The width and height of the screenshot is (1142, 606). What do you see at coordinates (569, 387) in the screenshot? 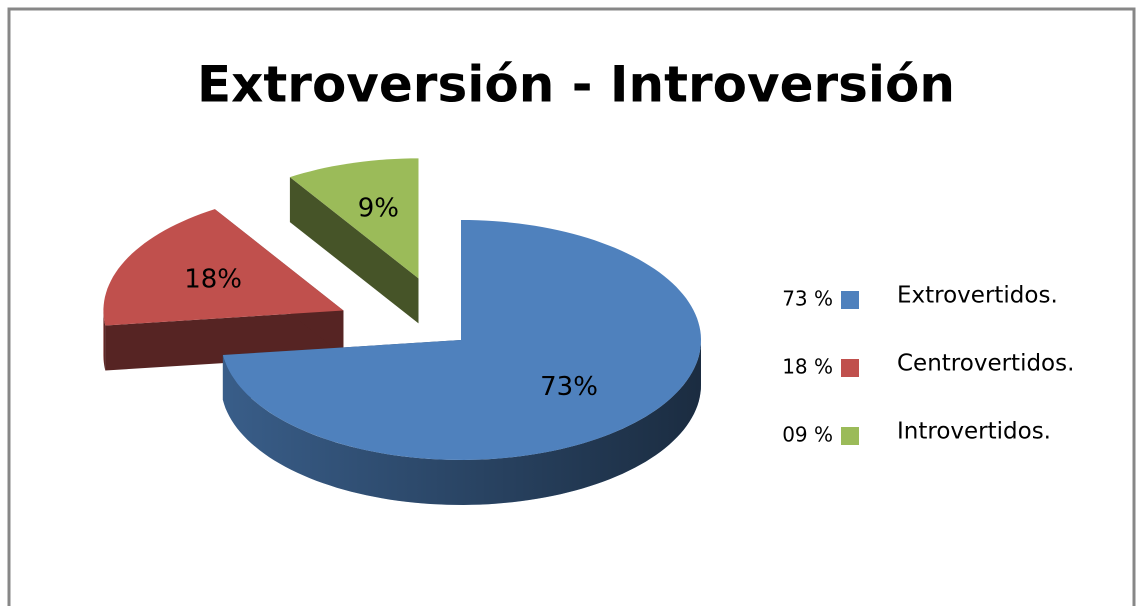
I see `data-label: 73%` at bounding box center [569, 387].